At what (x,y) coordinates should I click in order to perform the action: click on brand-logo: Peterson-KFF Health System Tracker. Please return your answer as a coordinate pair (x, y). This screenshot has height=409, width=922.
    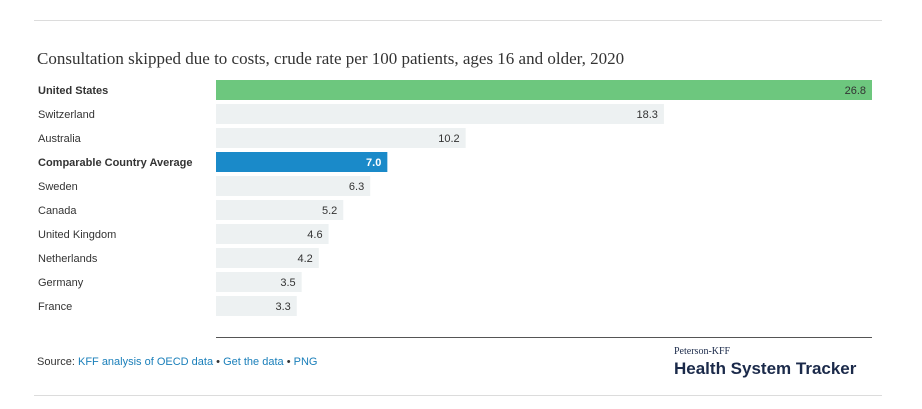
    Looking at the image, I should click on (765, 362).